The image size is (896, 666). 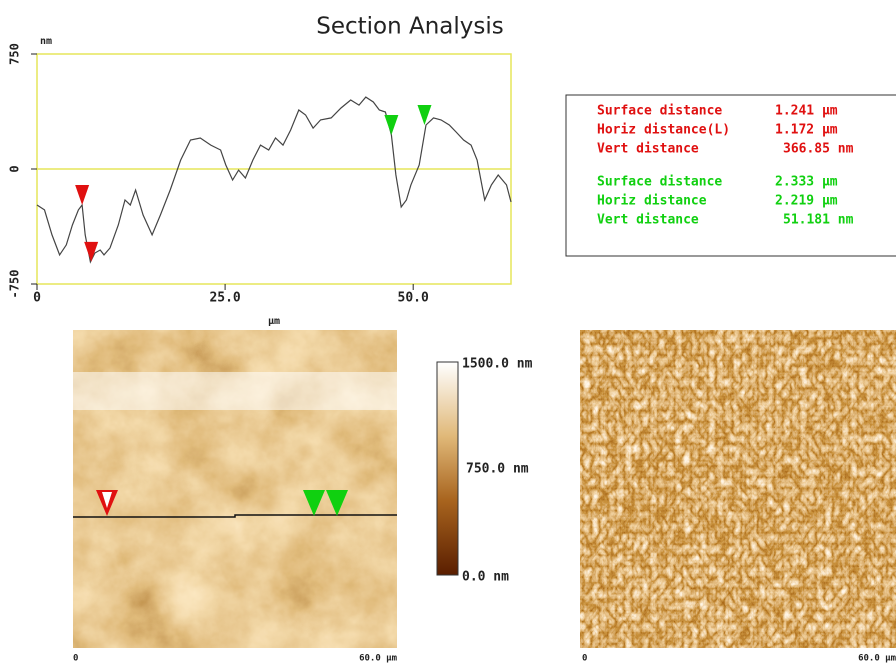 I want to click on y-tick-label: -750, so click(x=15, y=284).